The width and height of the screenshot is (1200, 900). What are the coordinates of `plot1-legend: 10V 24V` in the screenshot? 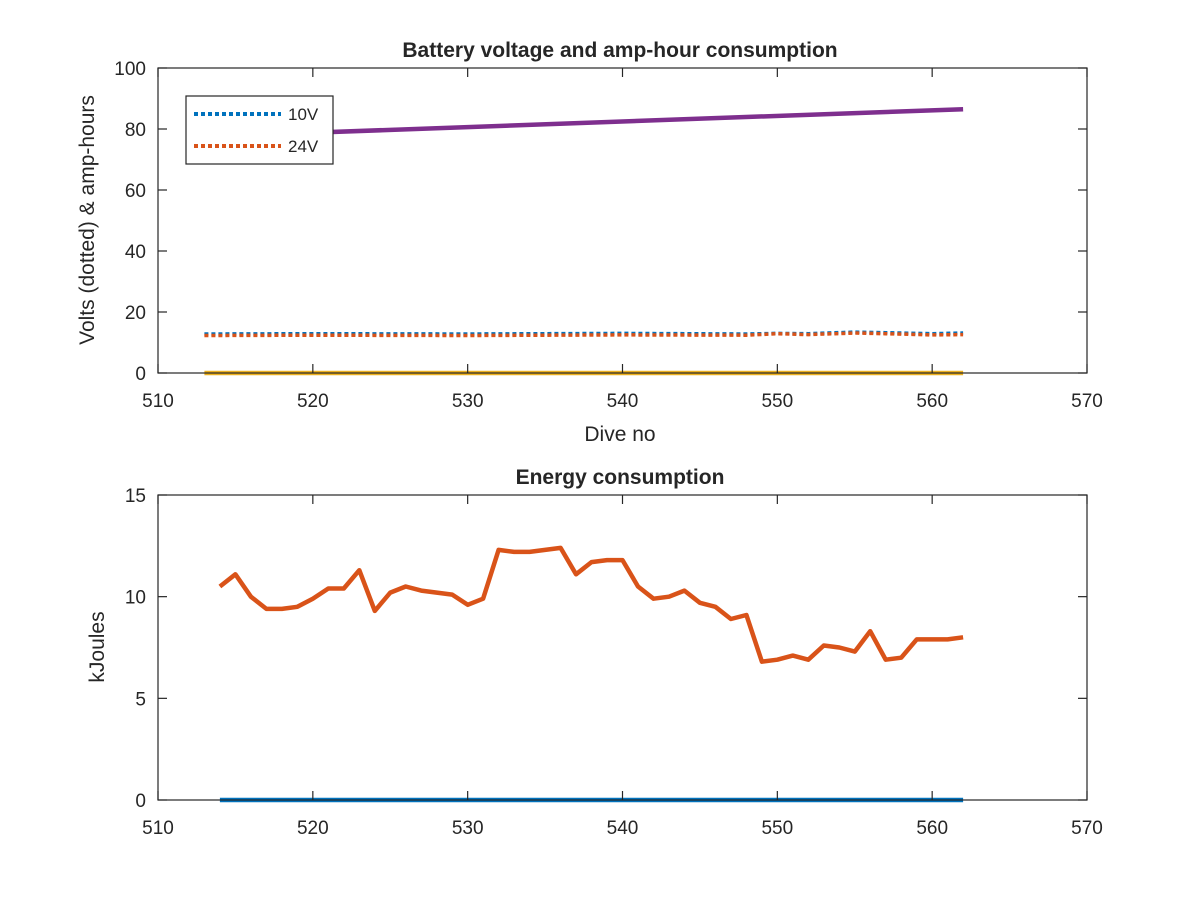 It's located at (259, 130).